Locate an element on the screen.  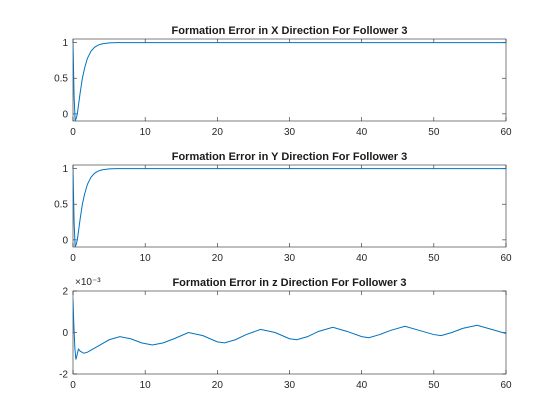
y-exponent-label: ×10⁻³ is located at coordinates (88, 282).